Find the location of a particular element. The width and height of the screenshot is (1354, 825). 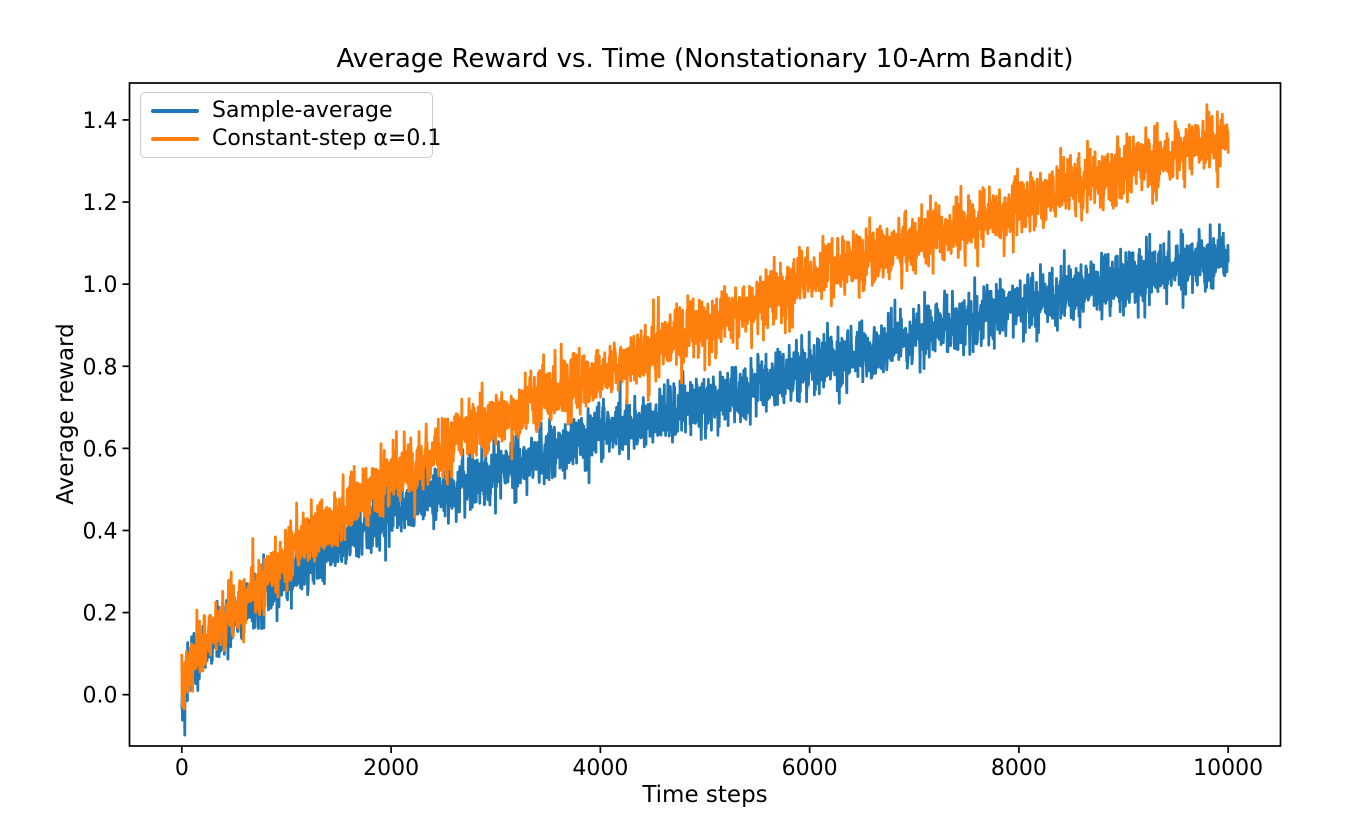

y-tick-label: 0.2 is located at coordinates (100, 614).